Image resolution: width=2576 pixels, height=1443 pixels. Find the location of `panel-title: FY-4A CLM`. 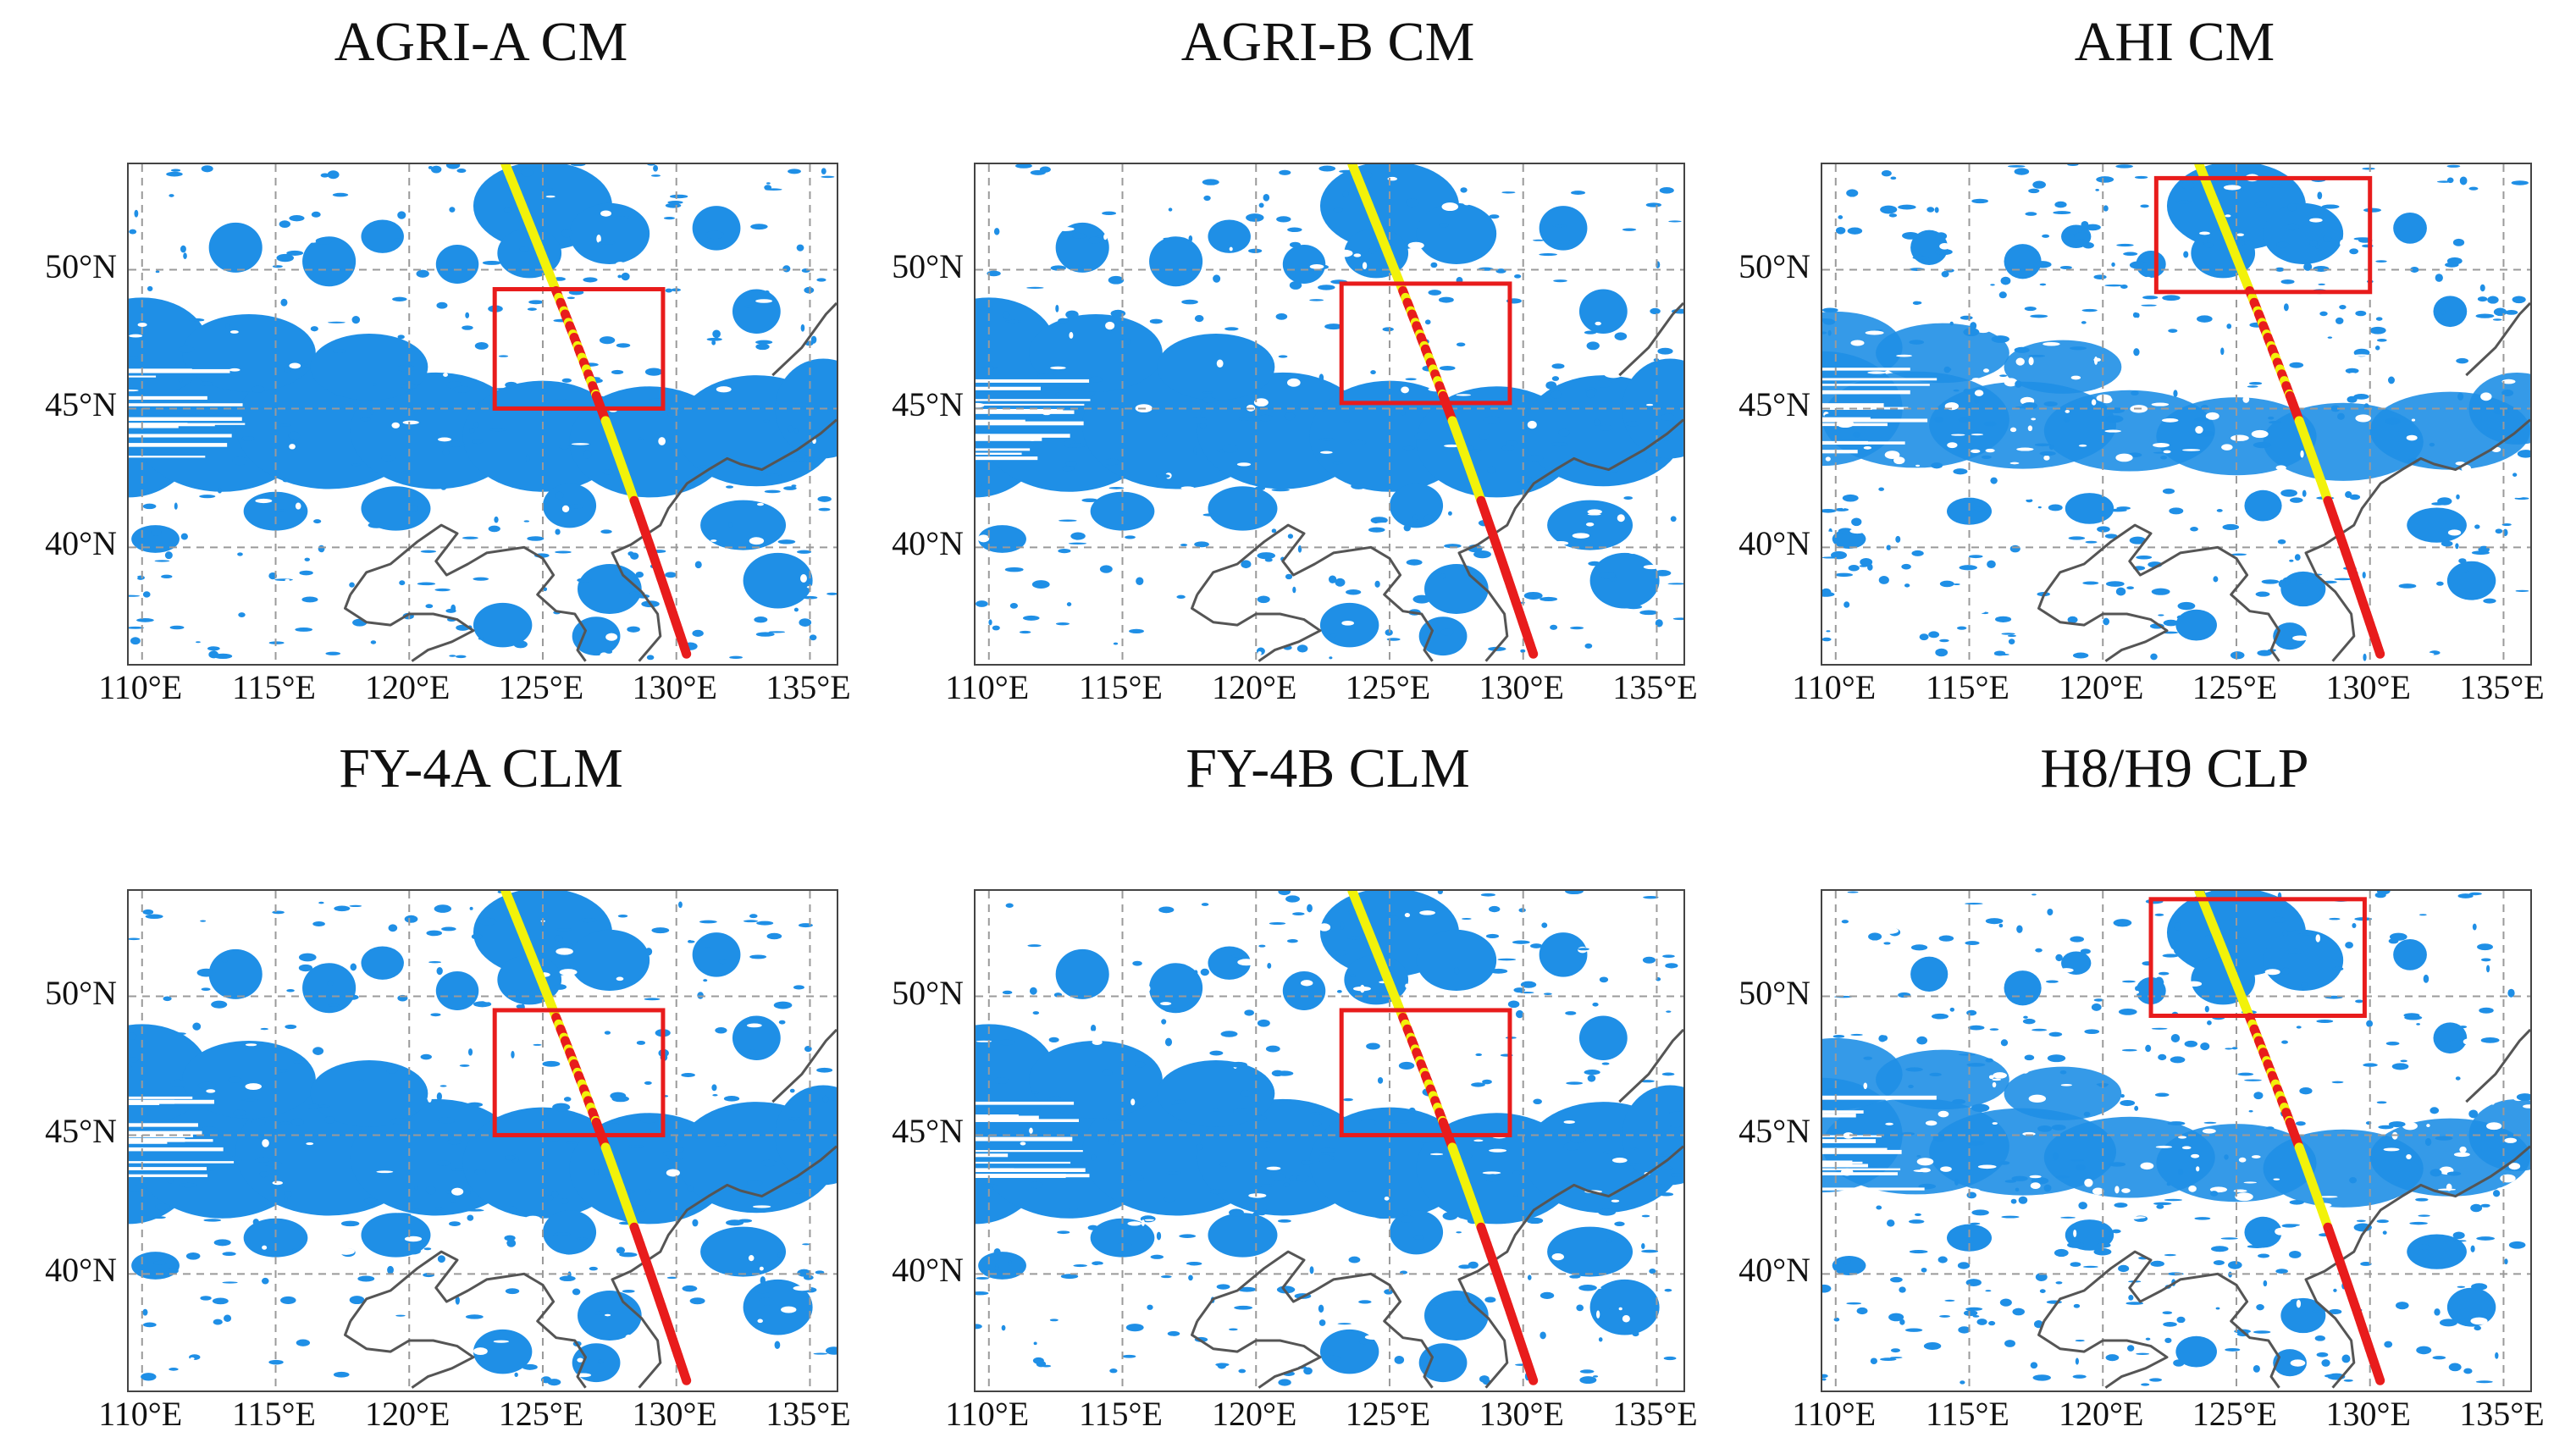

panel-title: FY-4A CLM is located at coordinates (481, 769).